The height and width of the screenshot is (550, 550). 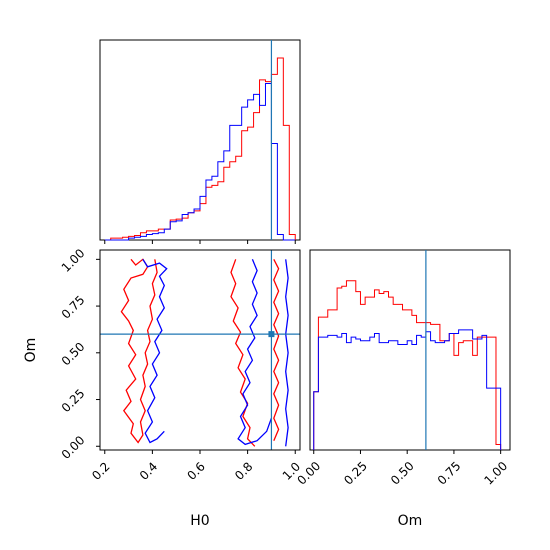 What do you see at coordinates (309, 473) in the screenshot?
I see `om-x-tick-label-1: 0.00` at bounding box center [309, 473].